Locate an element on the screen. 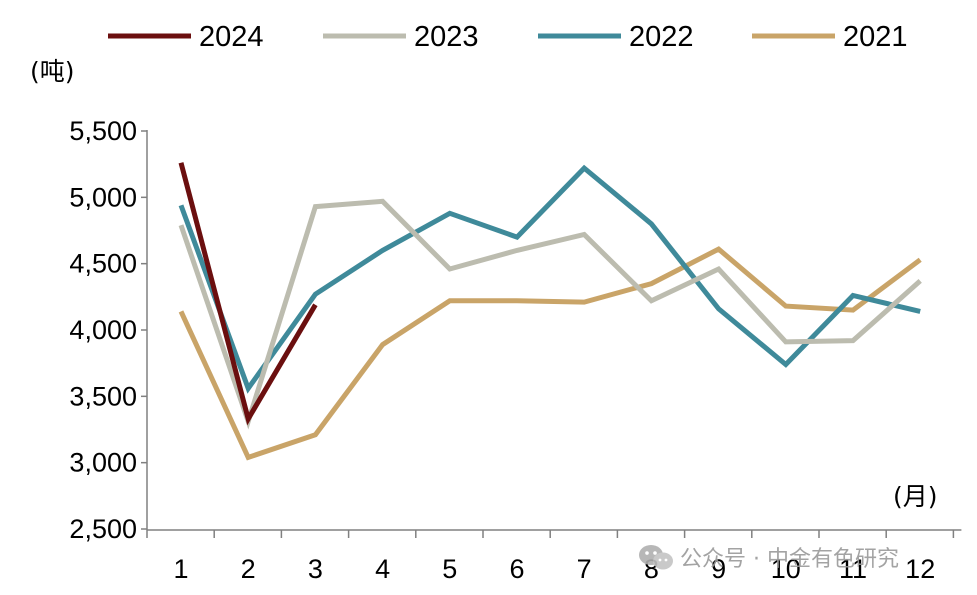 The height and width of the screenshot is (595, 977). y-tick-label: 3,500 is located at coordinates (103, 396).